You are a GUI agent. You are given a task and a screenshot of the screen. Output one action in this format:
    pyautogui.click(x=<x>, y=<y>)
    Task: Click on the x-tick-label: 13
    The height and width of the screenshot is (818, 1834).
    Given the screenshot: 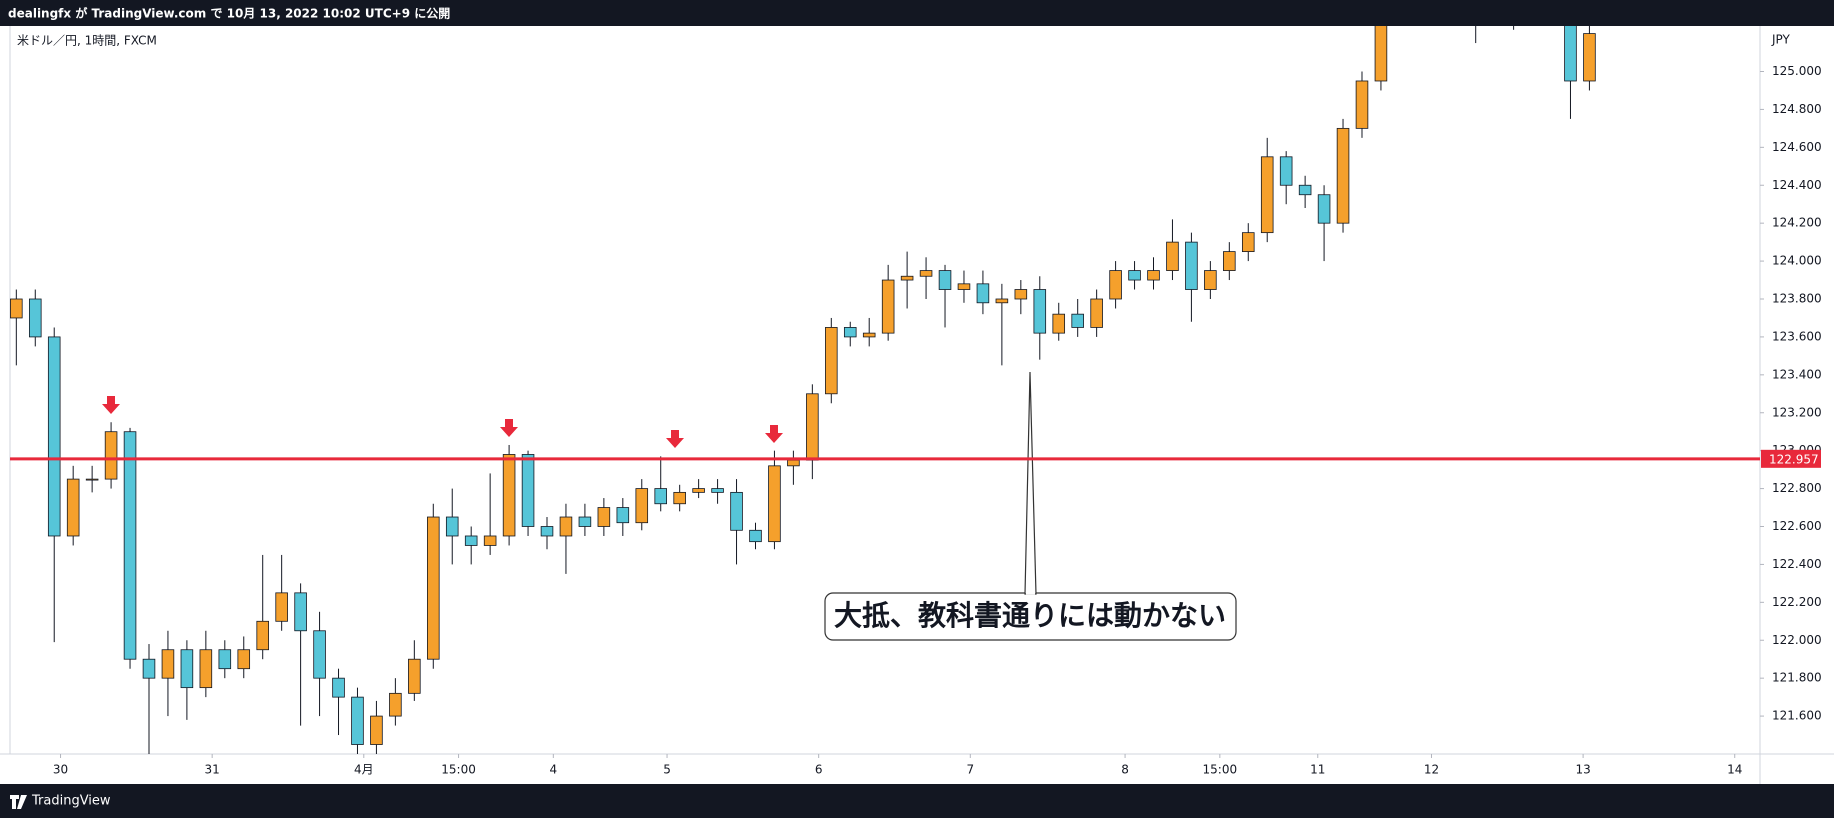 What is the action you would take?
    pyautogui.click(x=1582, y=770)
    